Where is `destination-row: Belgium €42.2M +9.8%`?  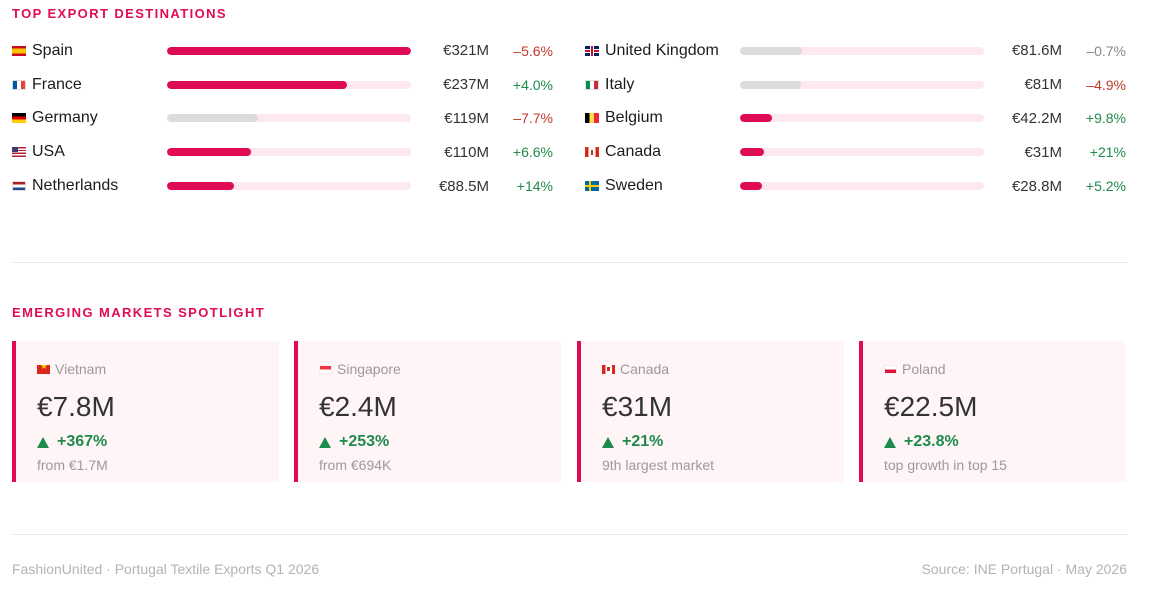 destination-row: Belgium €42.2M +9.8% is located at coordinates (857, 119).